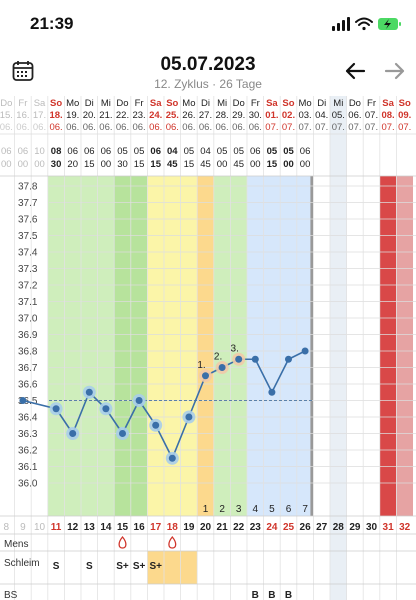  What do you see at coordinates (28, 319) in the screenshot?
I see `y-tick-label: 37.0` at bounding box center [28, 319].